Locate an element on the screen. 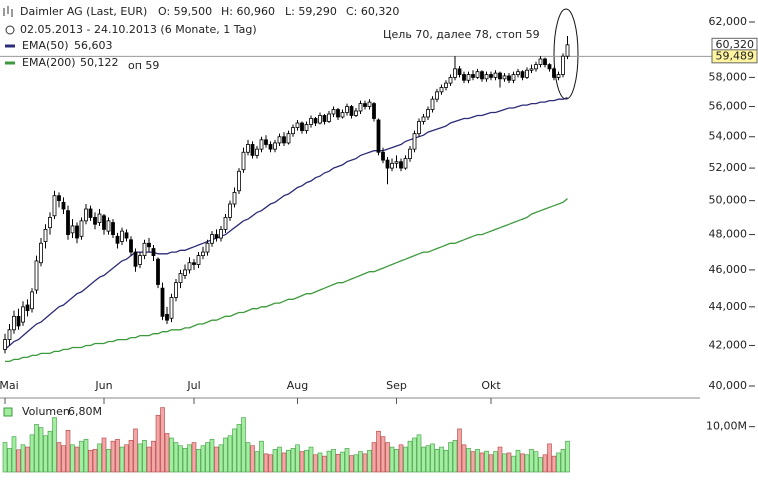  x-tick-label: Mai is located at coordinates (9, 385).